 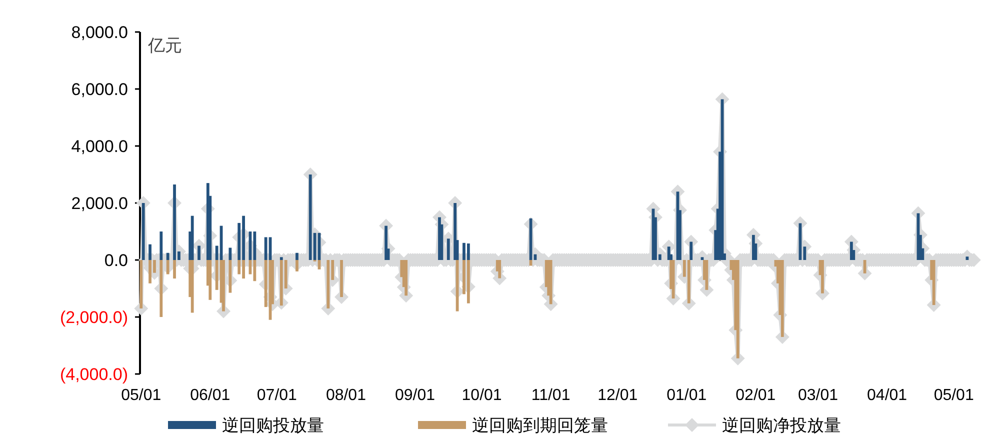 I want to click on legend-label: 逆回购到期回笼量, so click(x=540, y=425).